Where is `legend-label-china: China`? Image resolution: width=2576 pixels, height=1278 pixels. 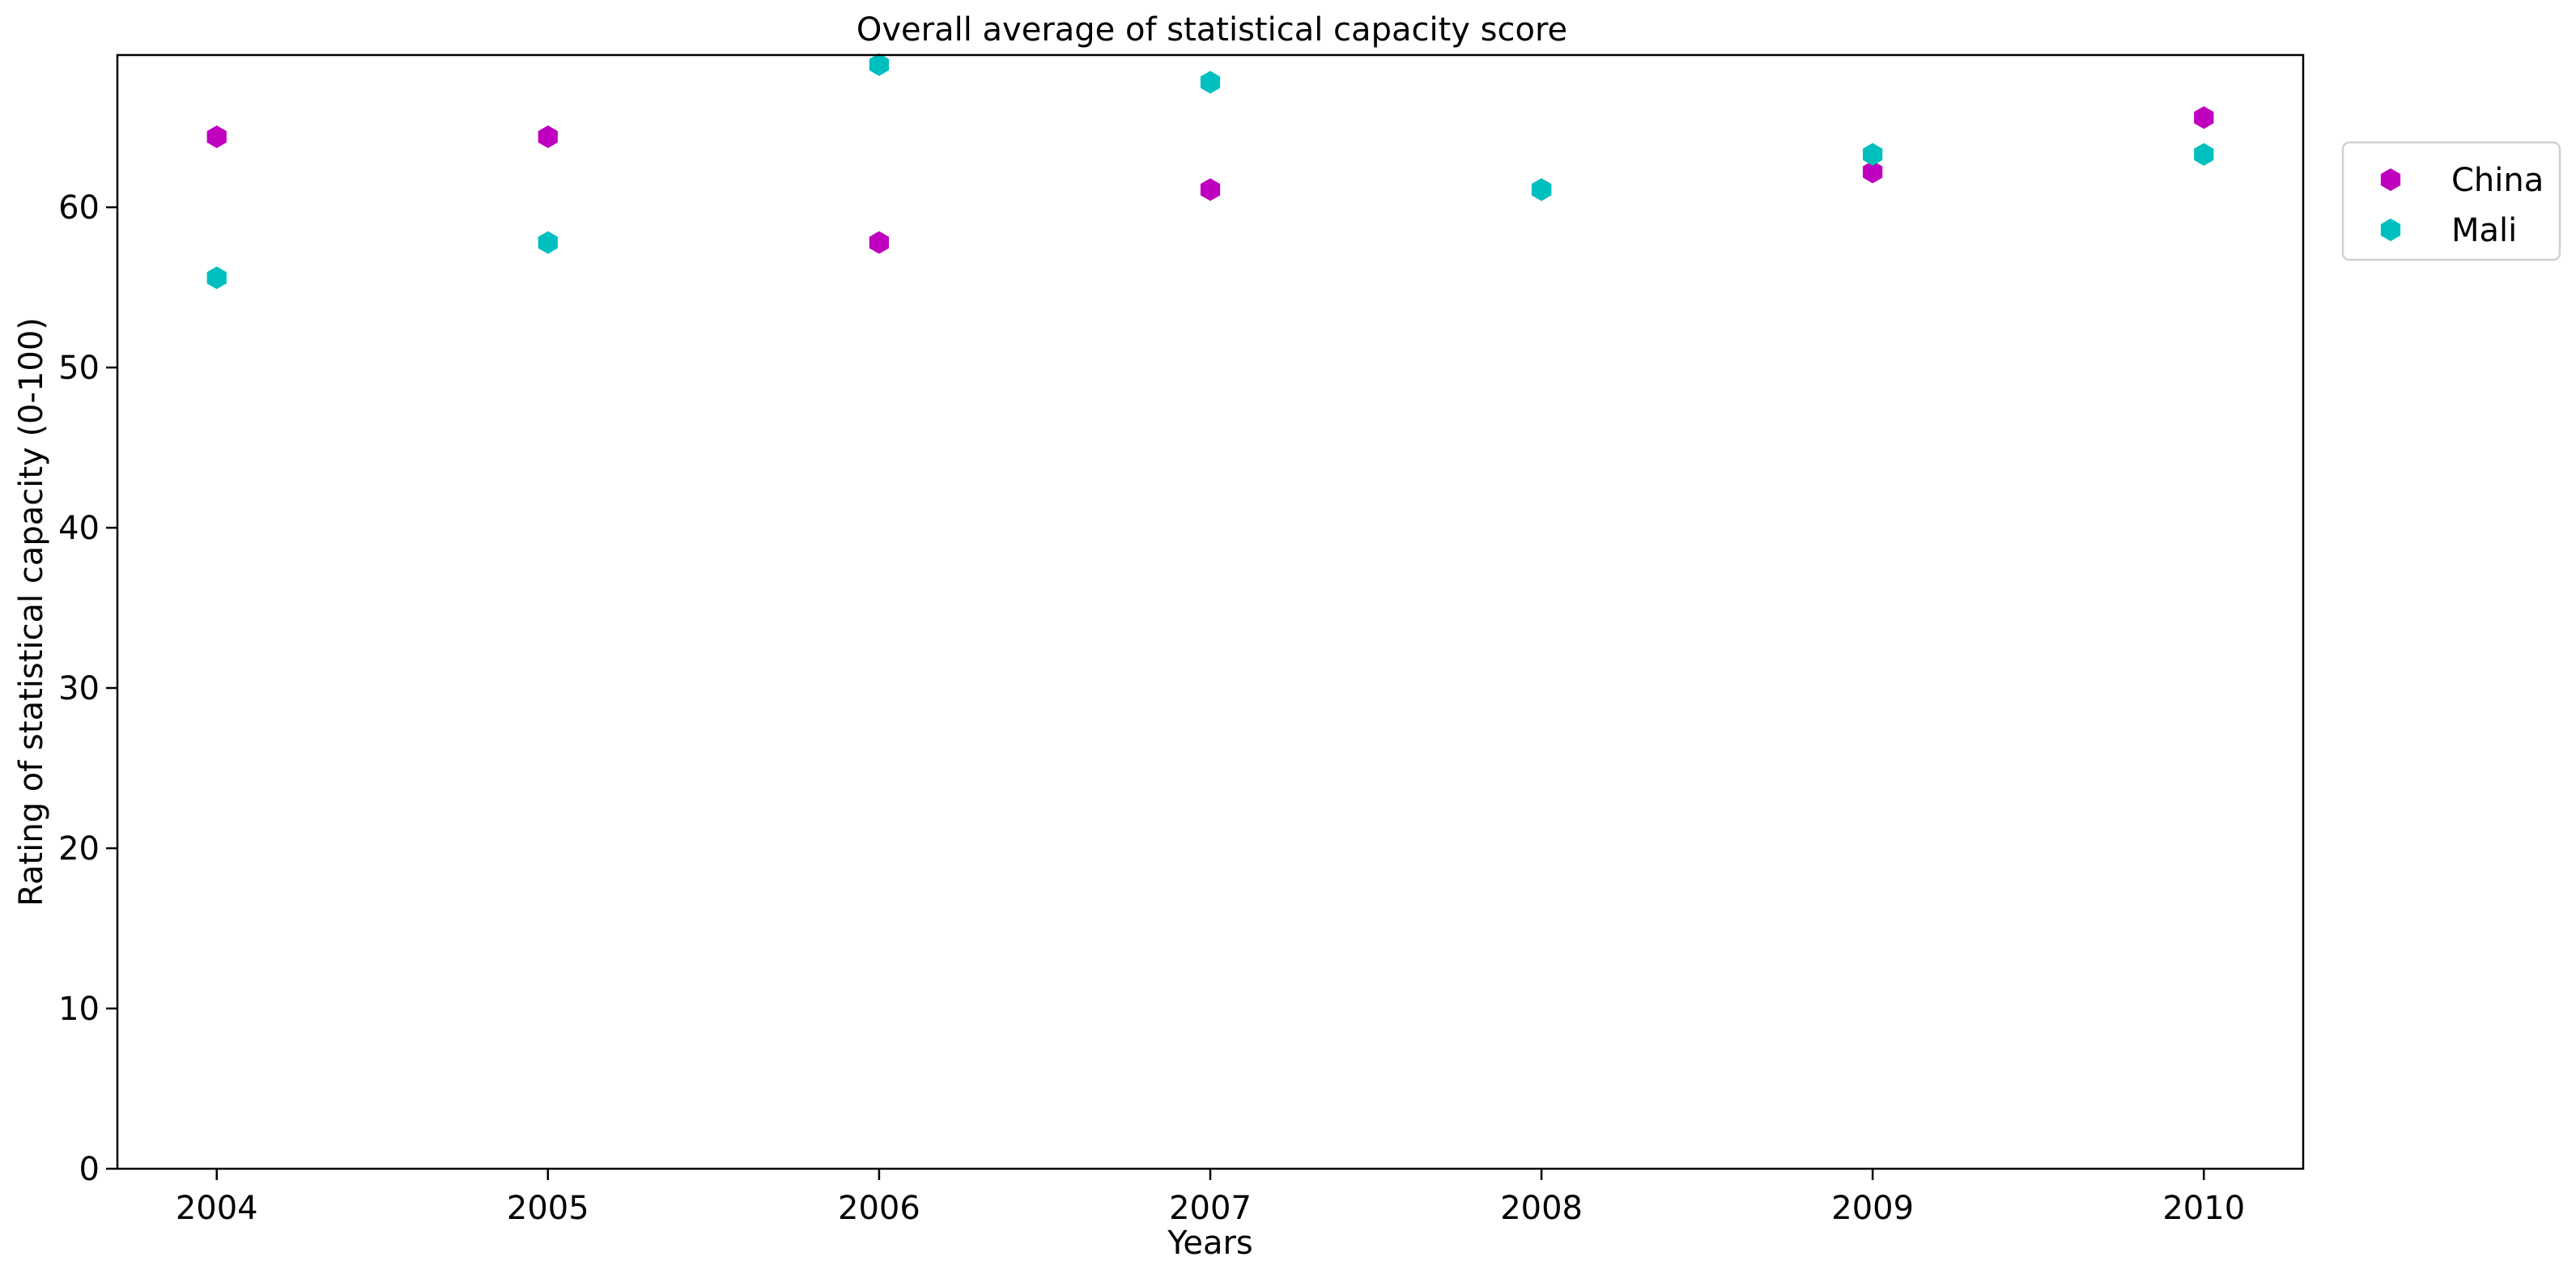 legend-label-china: China is located at coordinates (2498, 180).